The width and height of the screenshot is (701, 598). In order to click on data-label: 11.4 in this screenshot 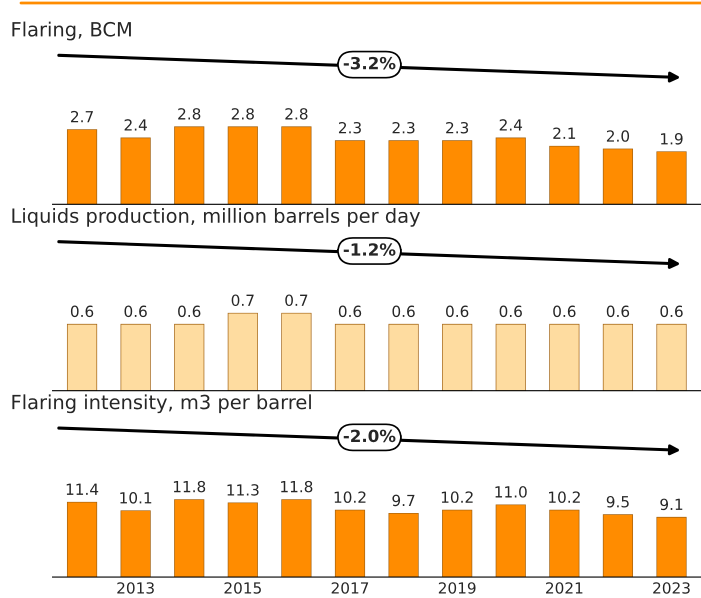, I will do `click(82, 489)`.